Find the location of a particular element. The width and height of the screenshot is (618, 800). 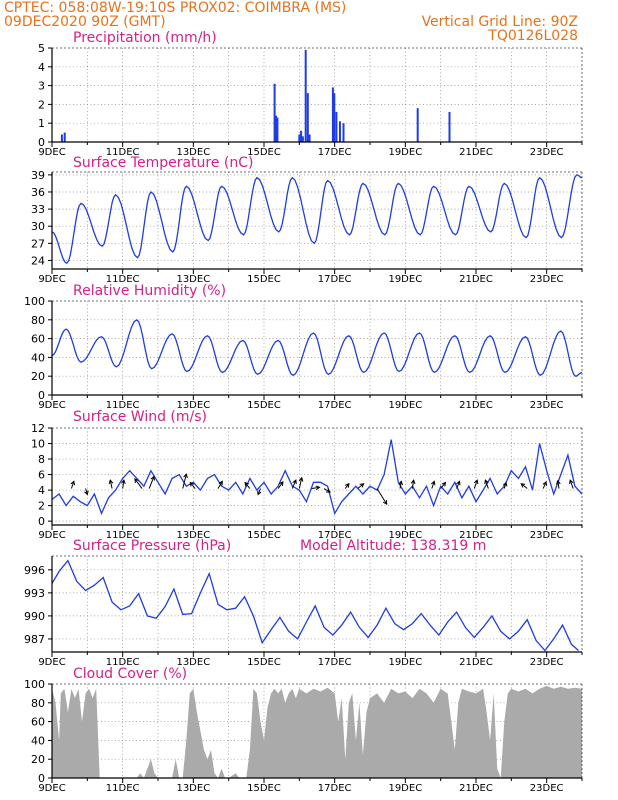

precip-title: Precipitation (mm/h) is located at coordinates (145, 38).